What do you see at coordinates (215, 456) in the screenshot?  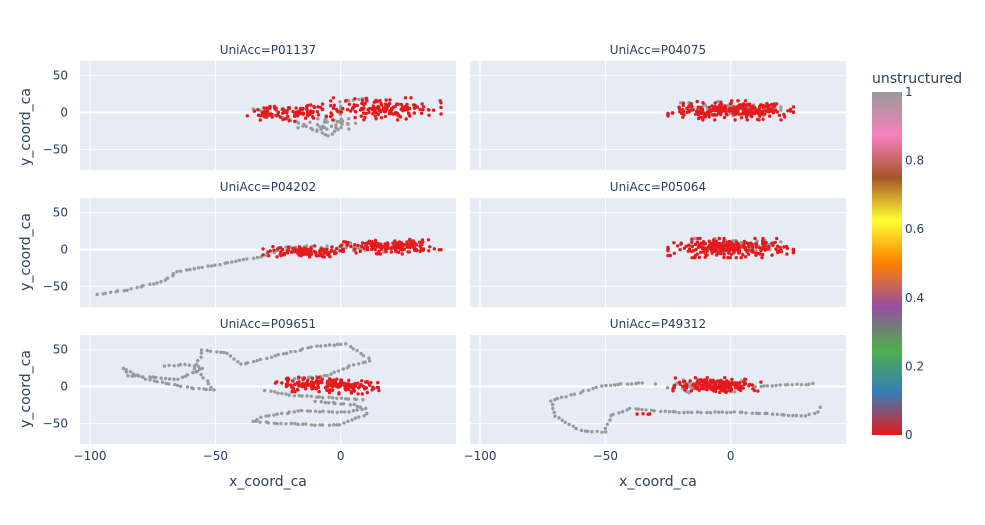 I see `x-tick-label: −50` at bounding box center [215, 456].